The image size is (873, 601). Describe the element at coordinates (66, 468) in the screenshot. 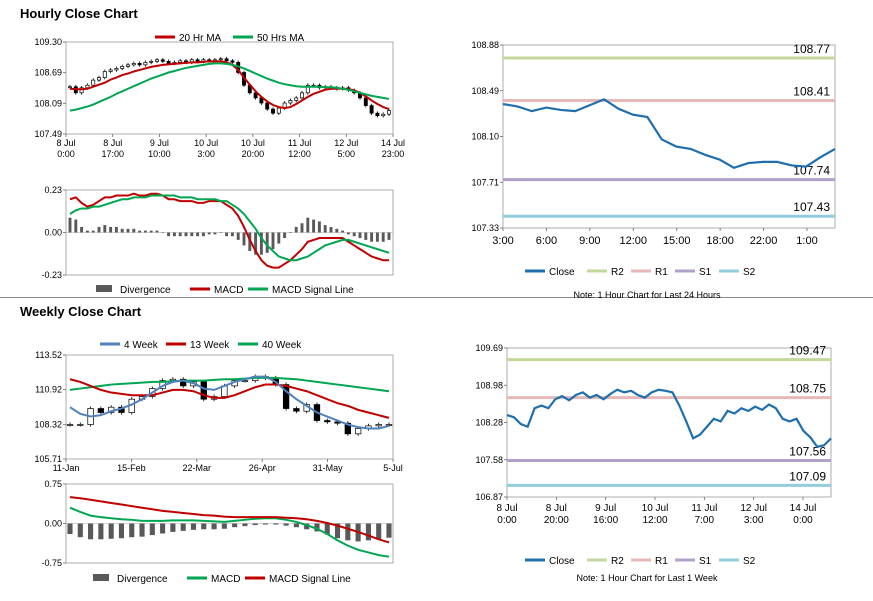

I see `x-axis-label: 11-Jan` at that location.